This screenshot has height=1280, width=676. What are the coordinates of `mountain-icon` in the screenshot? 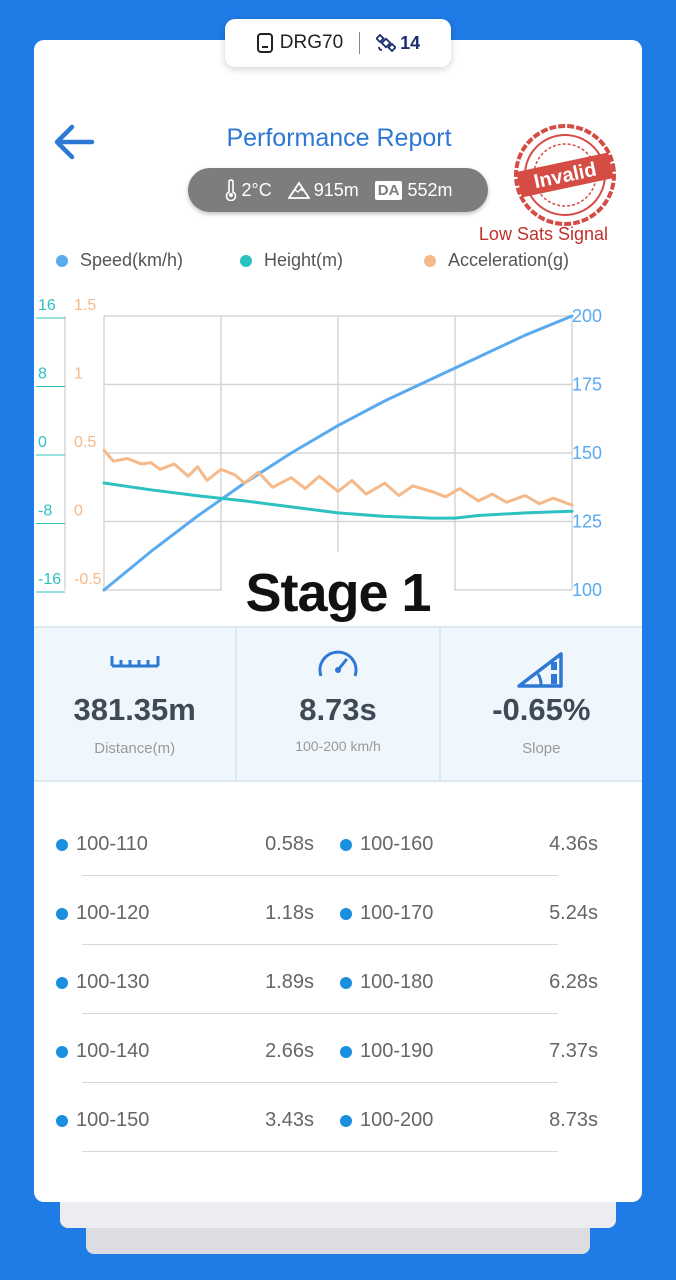 It's located at (298, 190).